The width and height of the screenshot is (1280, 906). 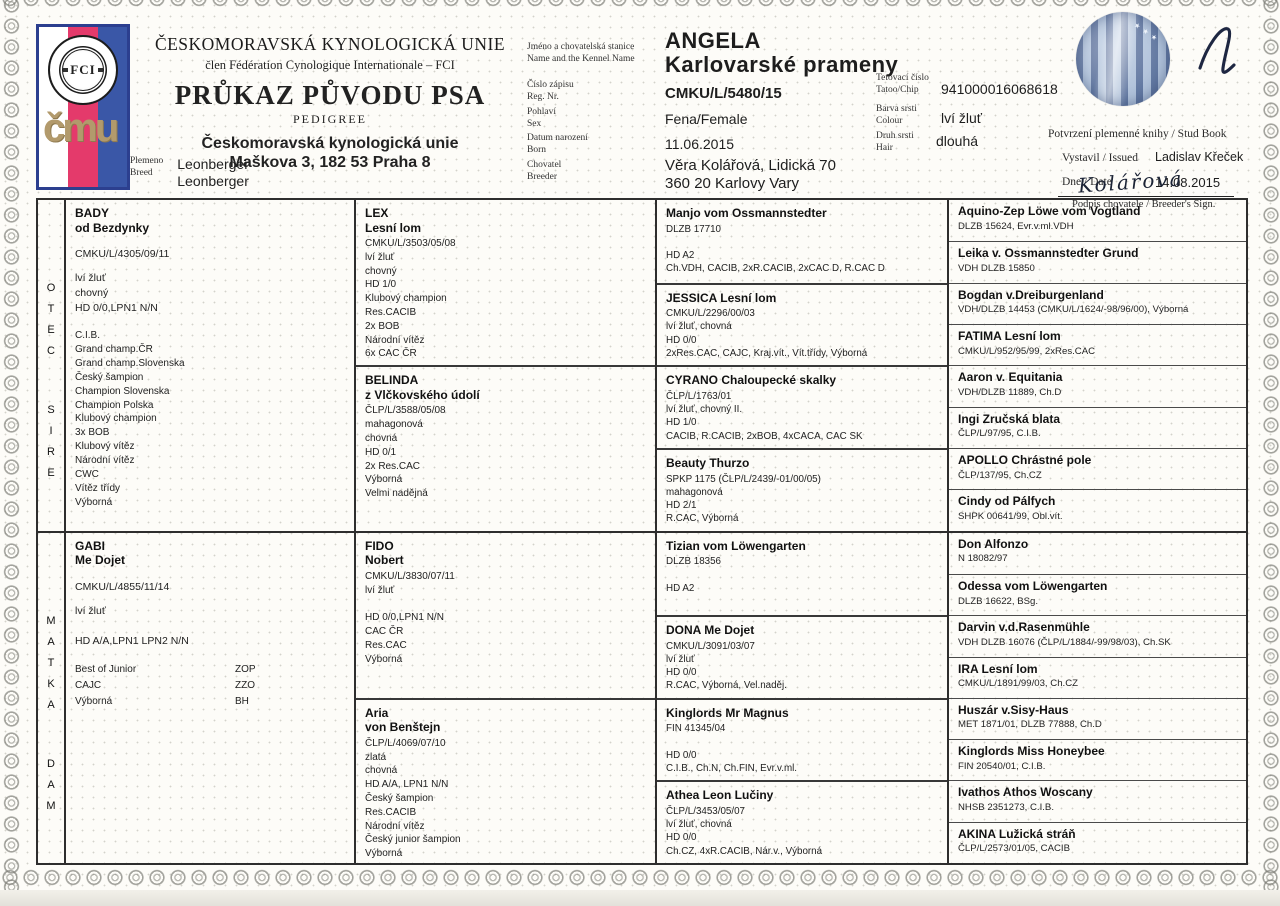 I want to click on otec-label: O T E C, so click(x=51, y=319).